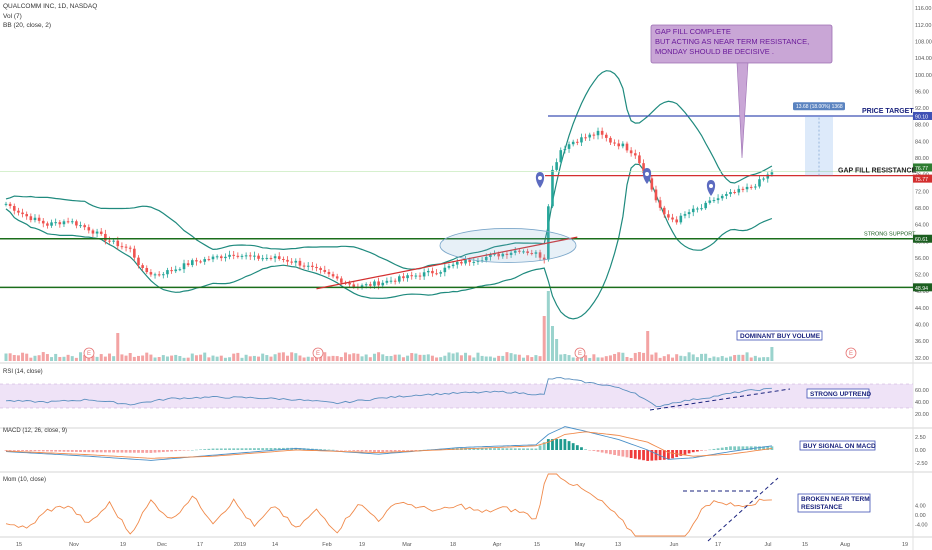 The height and width of the screenshot is (550, 932). I want to click on price-axis-tick: 100.00, so click(923, 76).